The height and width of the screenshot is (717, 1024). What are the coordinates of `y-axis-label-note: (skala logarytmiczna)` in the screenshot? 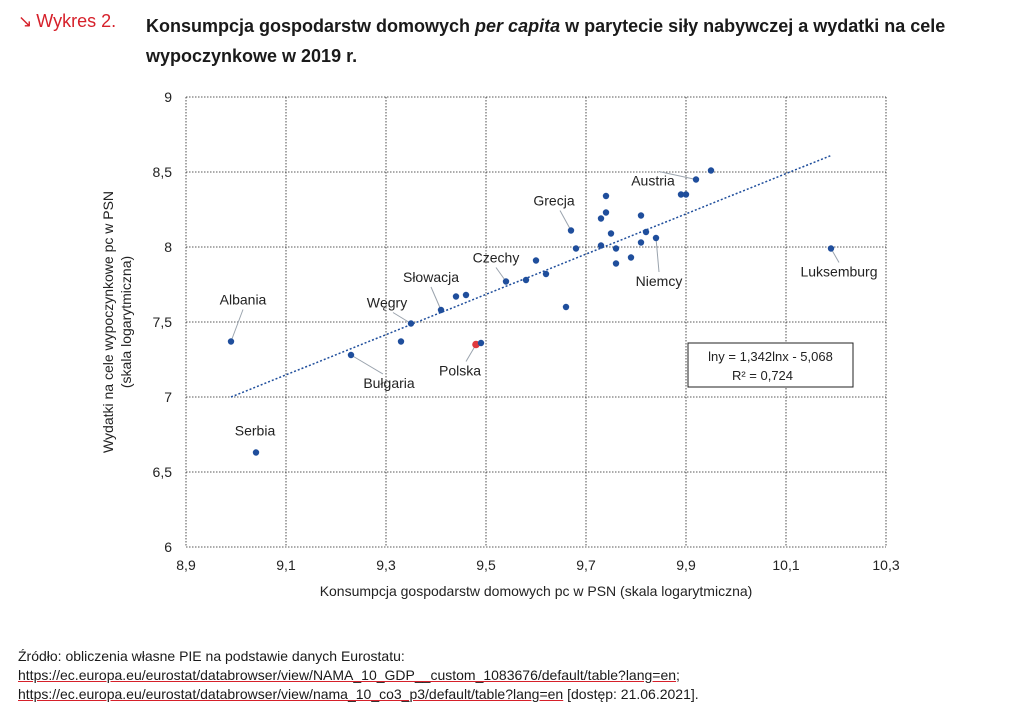 It's located at (126, 322).